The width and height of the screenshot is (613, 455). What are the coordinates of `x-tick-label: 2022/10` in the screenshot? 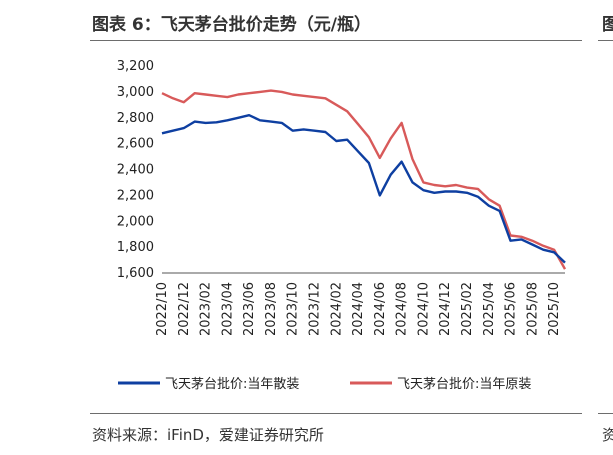 It's located at (162, 309).